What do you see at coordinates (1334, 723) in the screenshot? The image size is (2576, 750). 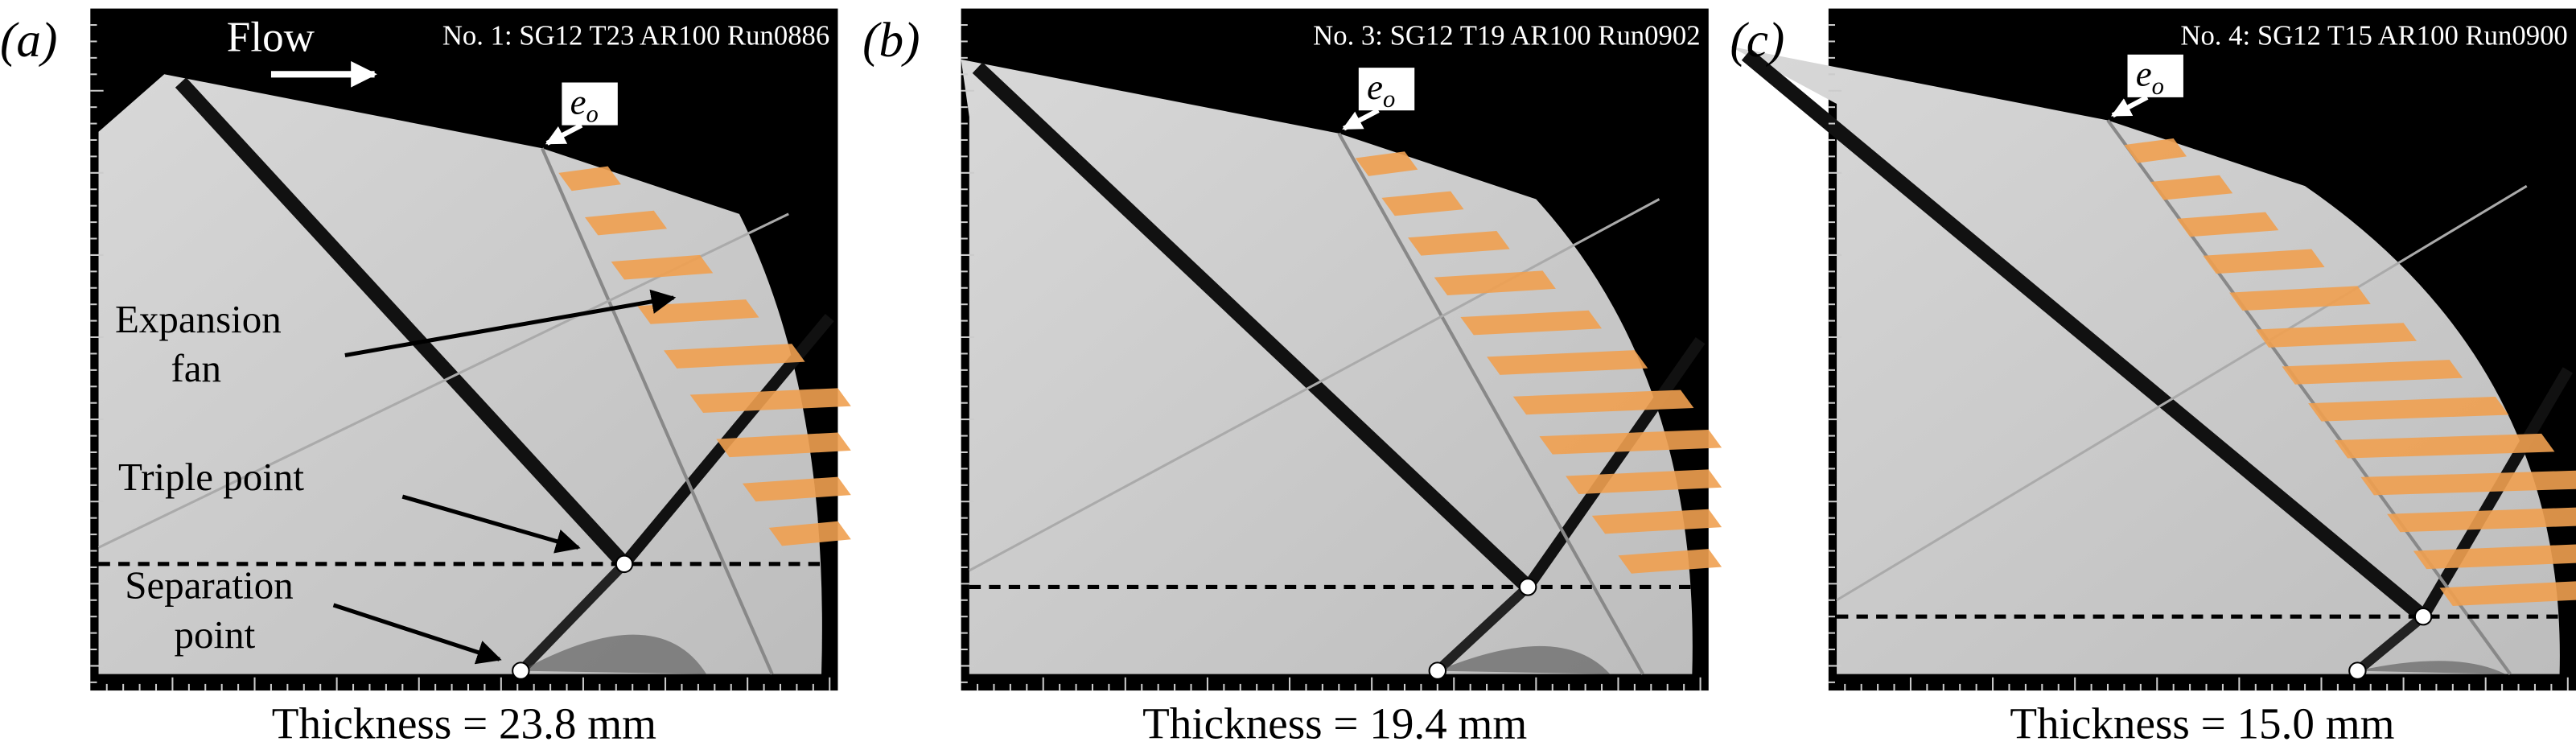 I see `caption: Thickness = 19.4 mm` at bounding box center [1334, 723].